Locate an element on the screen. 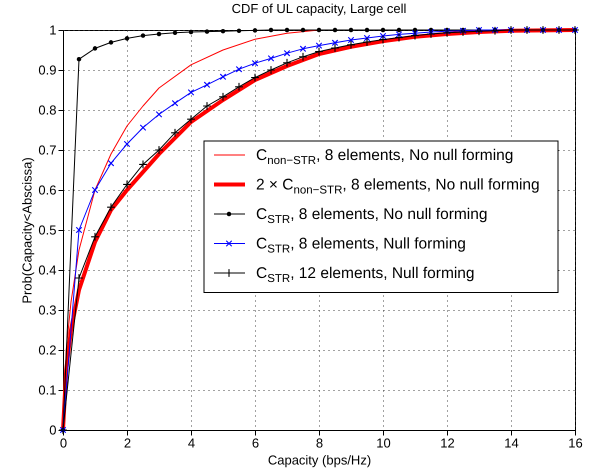 The height and width of the screenshot is (474, 590). x-tick-label: 16 is located at coordinates (575, 443).